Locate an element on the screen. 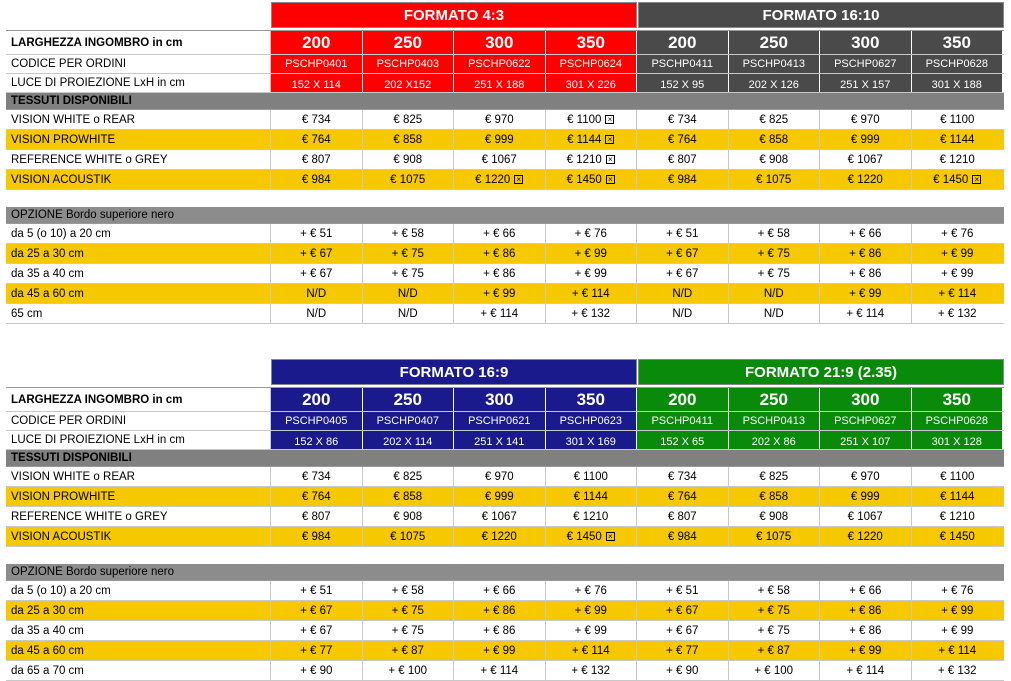  order-code-cell: PSCHP0407 is located at coordinates (408, 421).